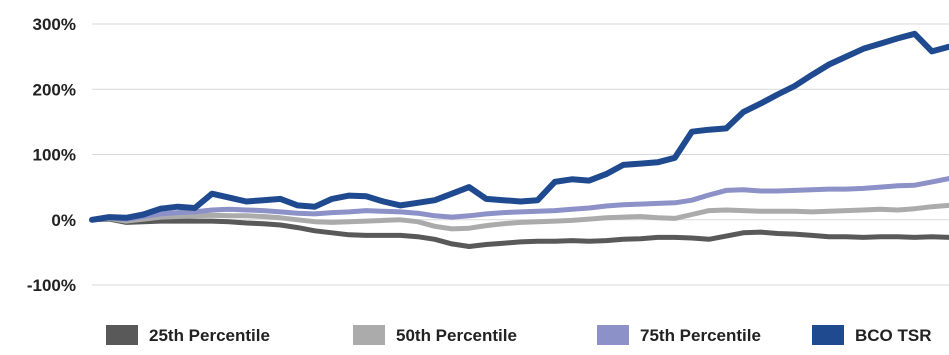  I want to click on legend-label: 25th Percentile, so click(209, 335).